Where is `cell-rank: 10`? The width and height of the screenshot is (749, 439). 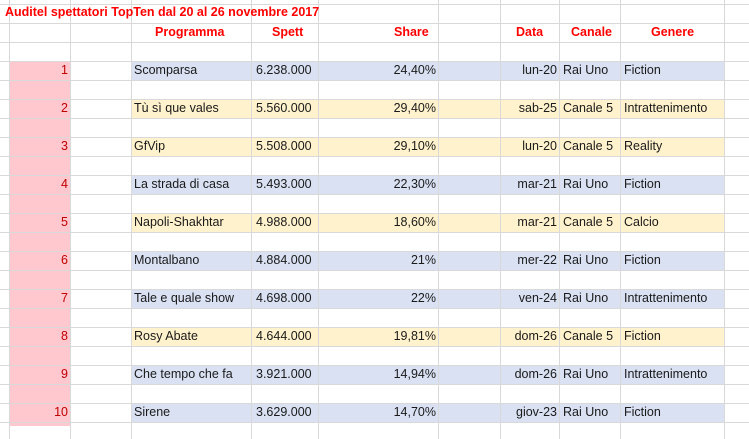
cell-rank: 10 is located at coordinates (61, 412).